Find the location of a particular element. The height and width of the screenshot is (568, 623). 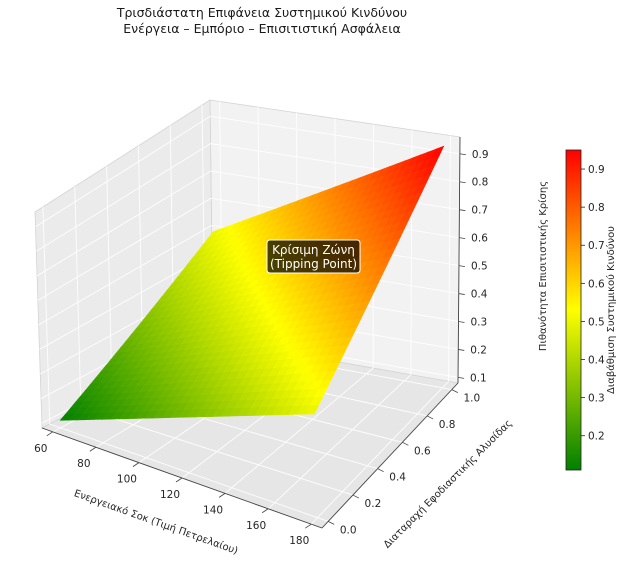

z-tick-label: 0.7 is located at coordinates (479, 211).